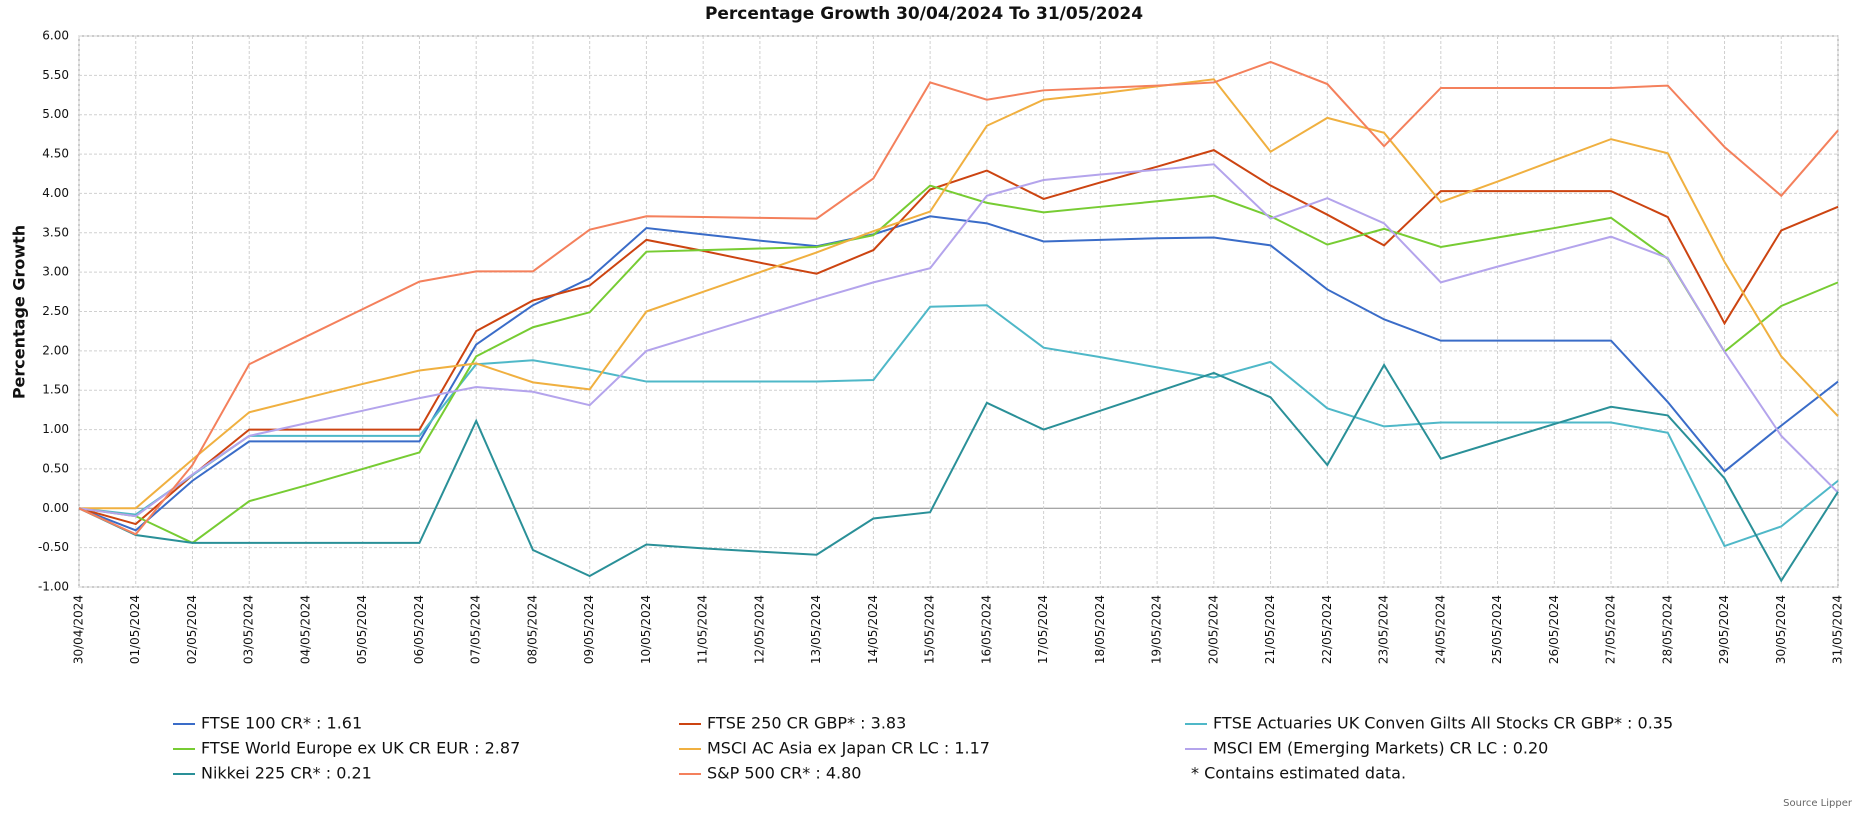 This screenshot has width=1868, height=816. Describe the element at coordinates (55, 272) in the screenshot. I see `y-tick-label: 3.00` at that location.